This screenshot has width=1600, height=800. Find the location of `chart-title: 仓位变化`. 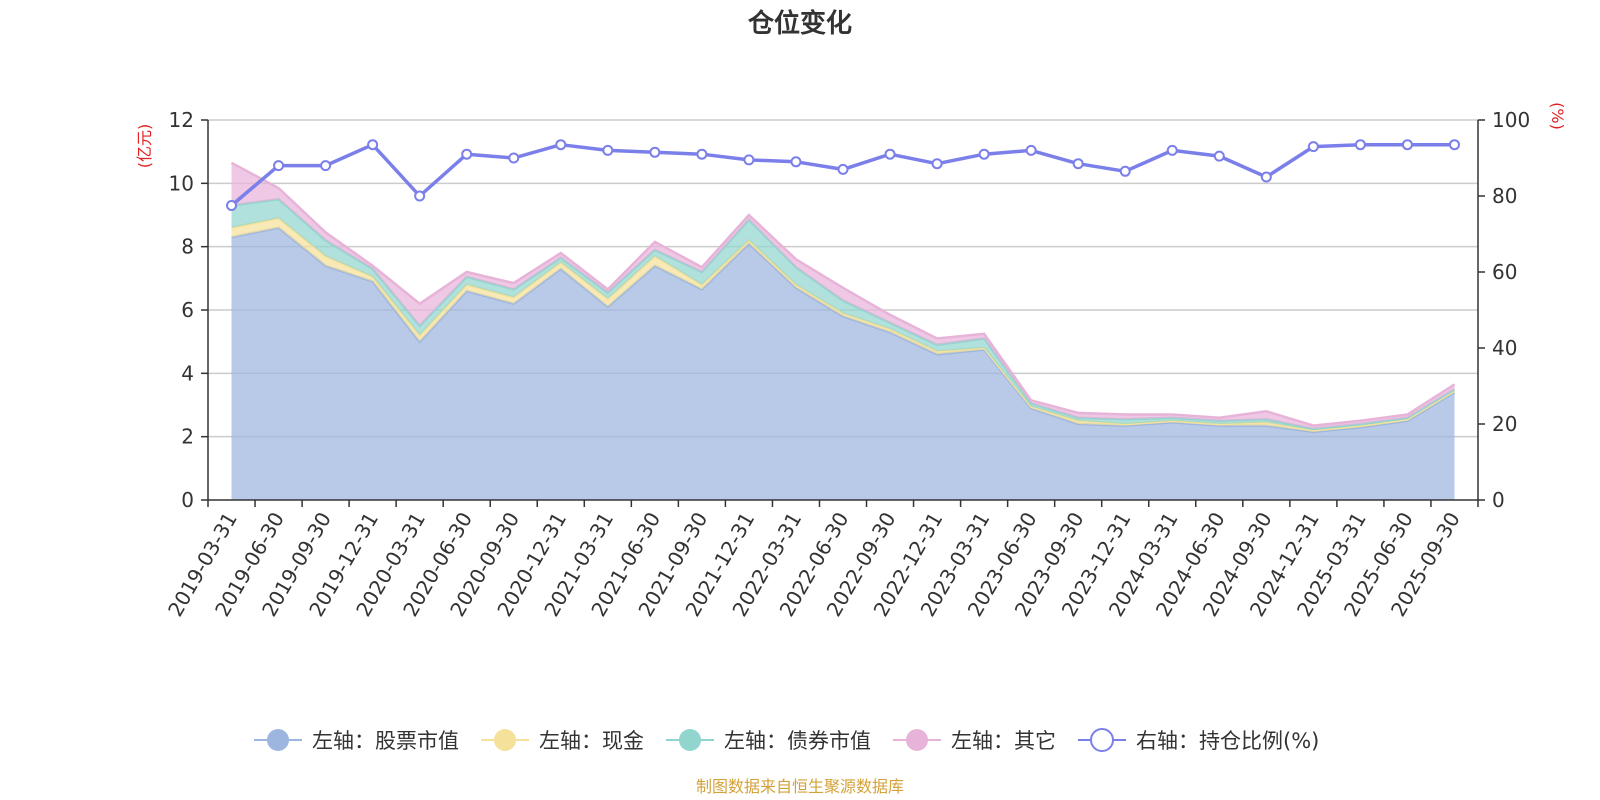

chart-title: 仓位变化 is located at coordinates (799, 23).